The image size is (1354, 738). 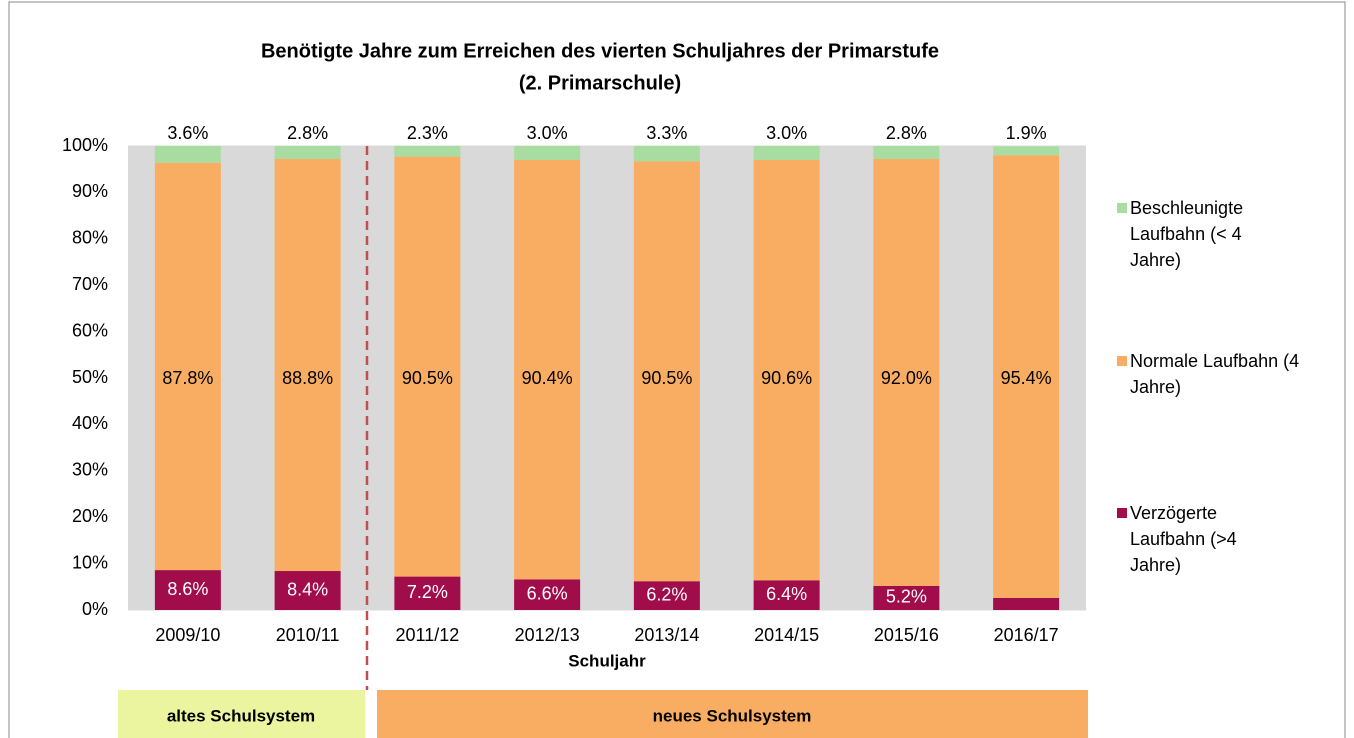 What do you see at coordinates (1026, 635) in the screenshot?
I see `x-tick-label: 2016/17` at bounding box center [1026, 635].